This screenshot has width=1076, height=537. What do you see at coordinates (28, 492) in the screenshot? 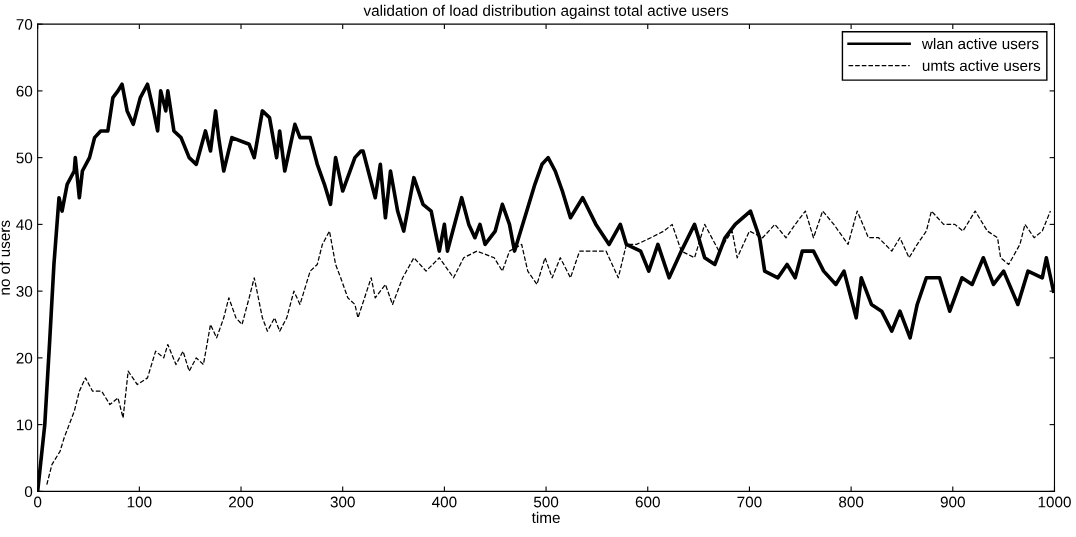
I see `y-tick-label: 0` at bounding box center [28, 492].